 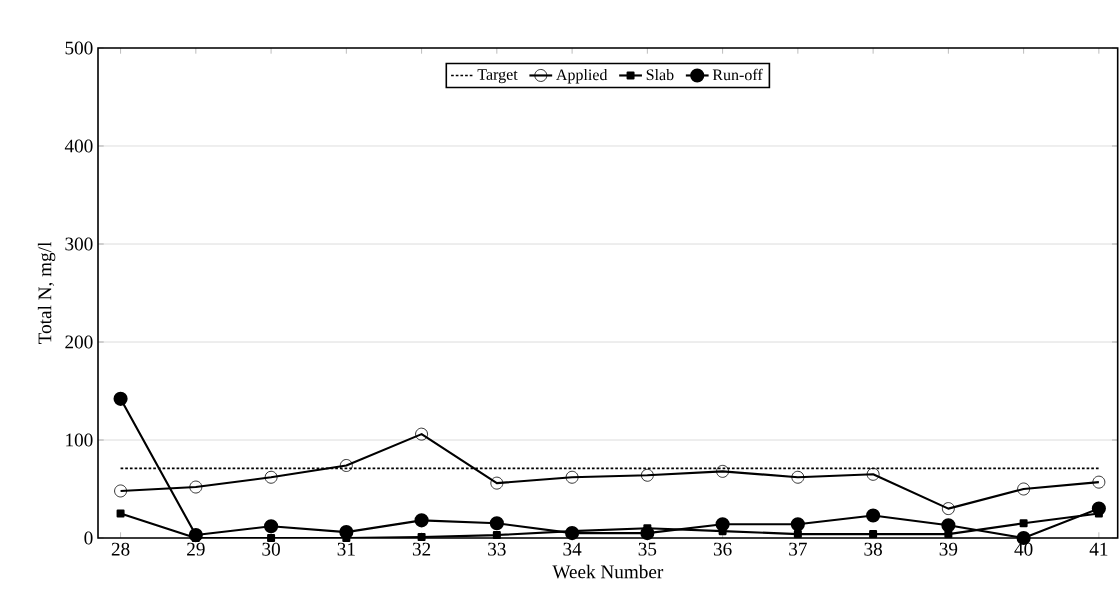 What do you see at coordinates (582, 76) in the screenshot?
I see `legend-label: Applied` at bounding box center [582, 76].